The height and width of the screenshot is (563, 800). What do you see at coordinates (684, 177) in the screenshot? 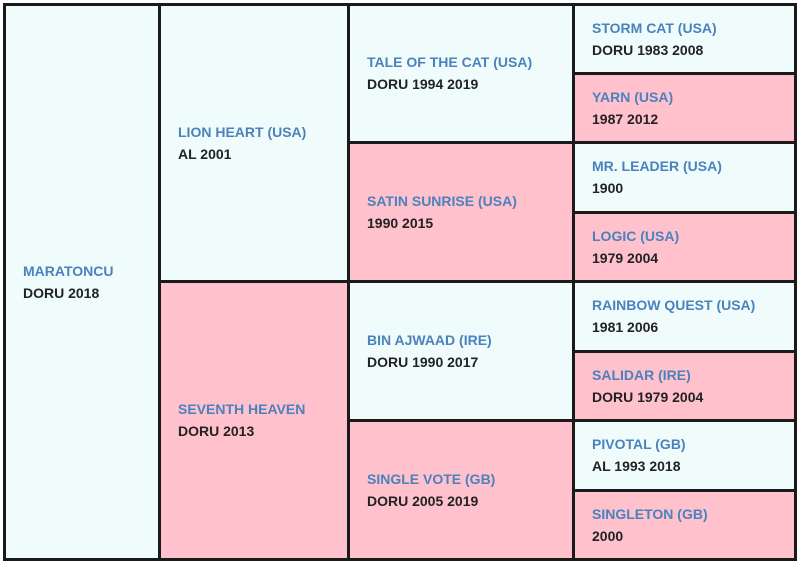
I see `pedigree-gen4-cell: MR. LEADER (USA) 1900` at bounding box center [684, 177].